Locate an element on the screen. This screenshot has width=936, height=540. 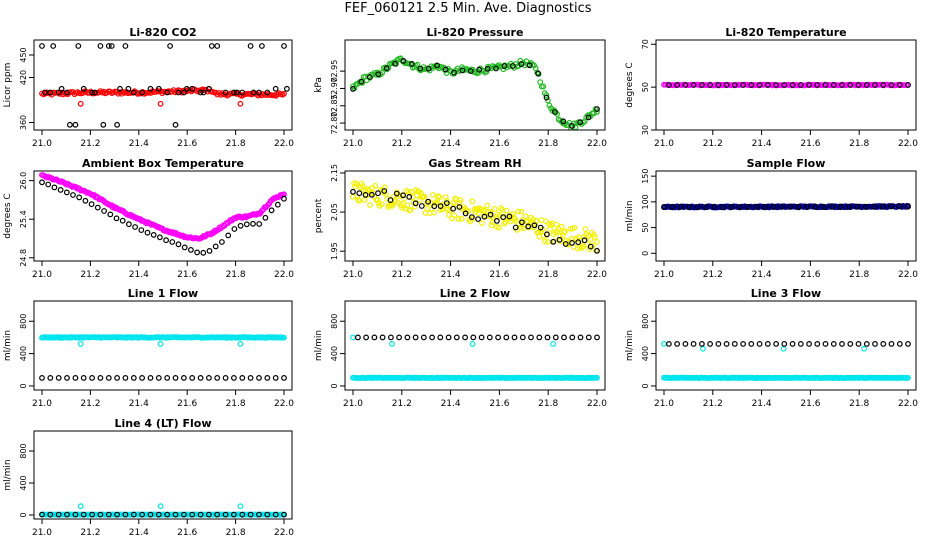
series-ambient-2-5-min-ave is located at coordinates (163, 217).